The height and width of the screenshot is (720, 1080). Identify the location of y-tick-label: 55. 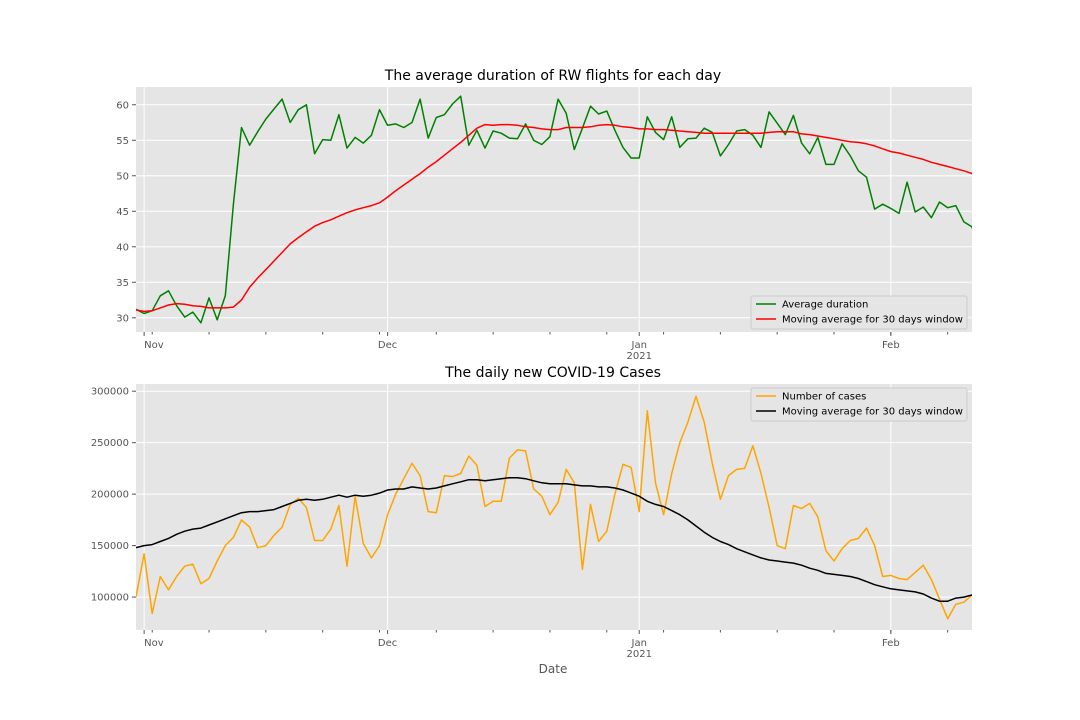
(122, 141).